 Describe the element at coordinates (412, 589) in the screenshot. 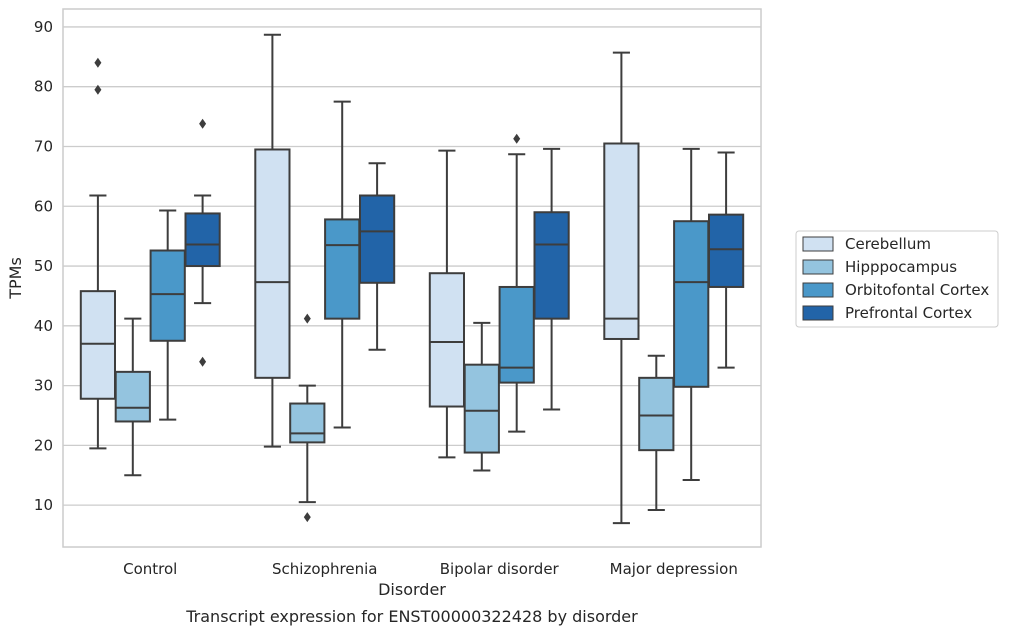

I see `x-axis-label: Disorder` at that location.